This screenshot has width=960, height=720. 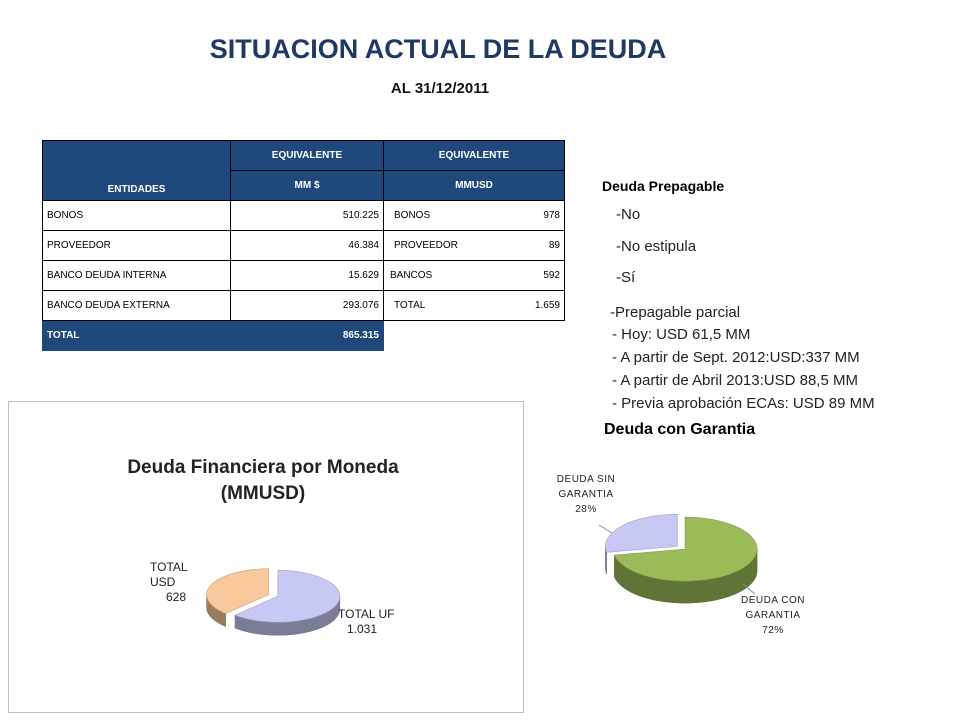 What do you see at coordinates (307, 155) in the screenshot?
I see `header-equivalente-mm: EQUIVALENTE` at bounding box center [307, 155].